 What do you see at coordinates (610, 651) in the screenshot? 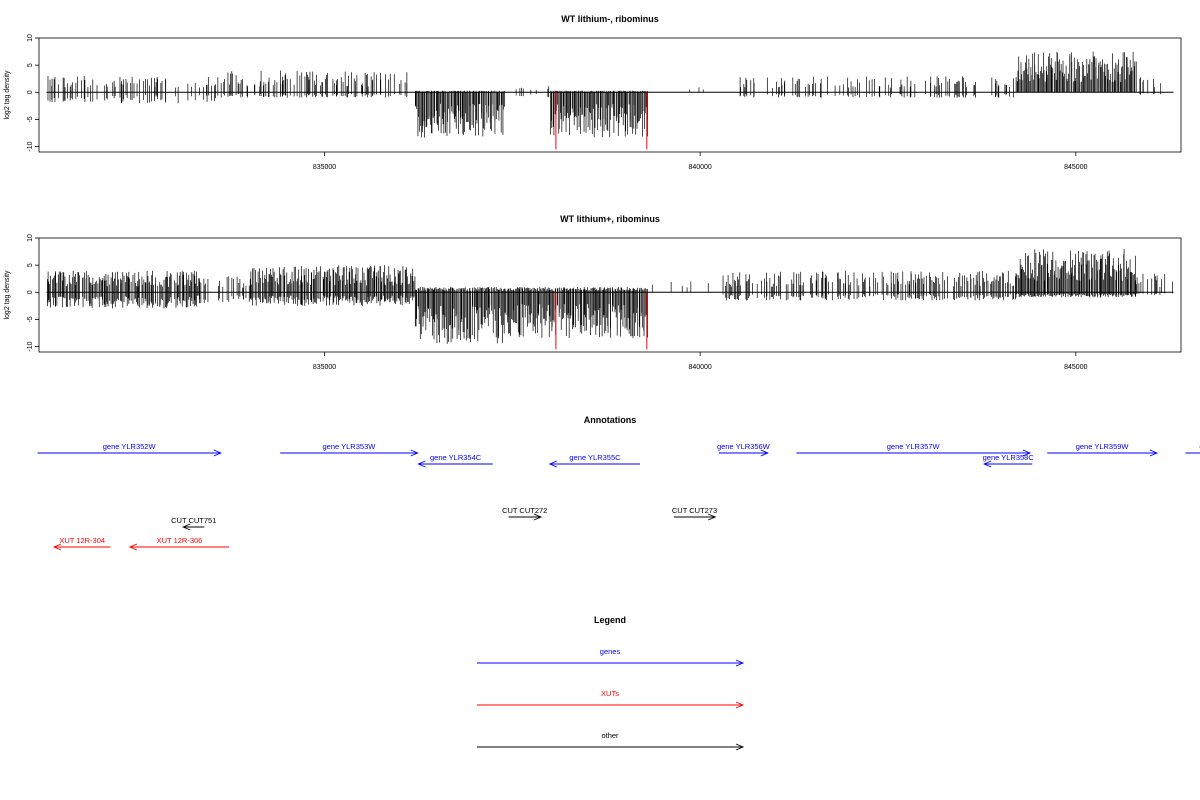
I see `legend-label: genes` at bounding box center [610, 651].